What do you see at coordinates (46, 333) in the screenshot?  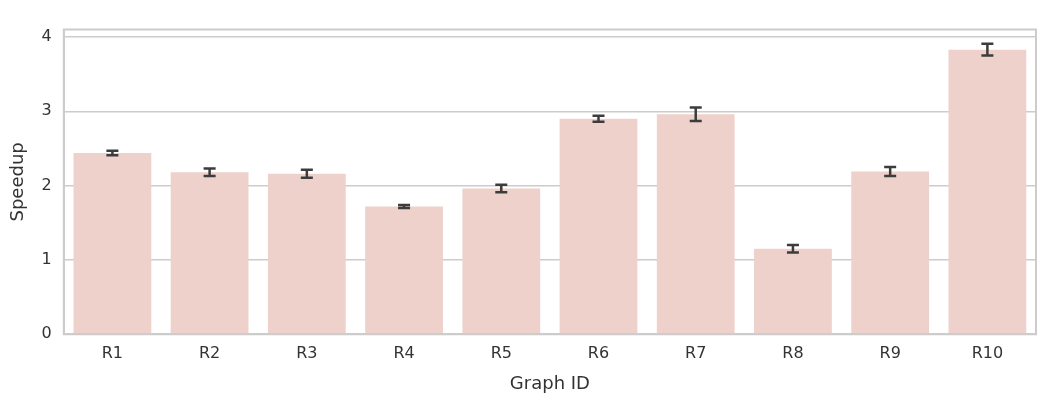 I see `y-tick-label: 0` at bounding box center [46, 333].